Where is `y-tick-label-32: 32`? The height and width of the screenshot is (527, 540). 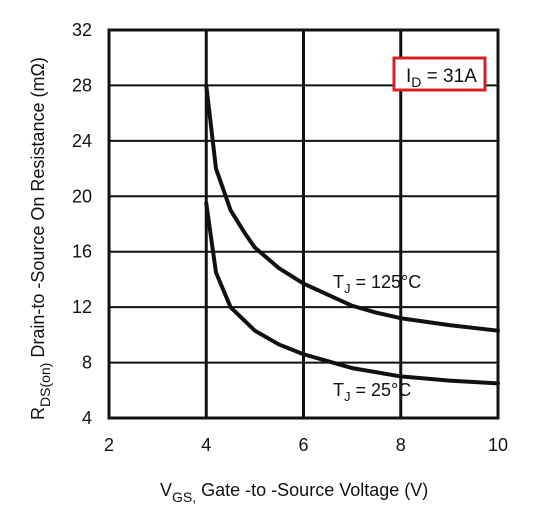
y-tick-label-32: 32 is located at coordinates (82, 30).